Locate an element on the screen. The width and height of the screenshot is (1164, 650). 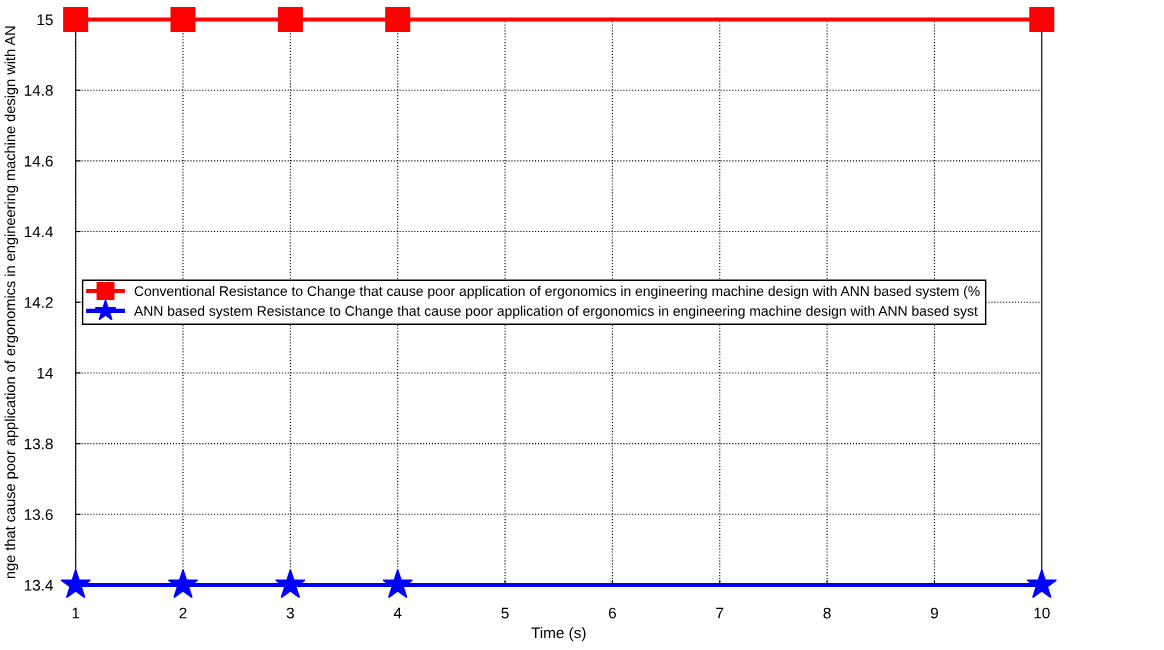
x-tick-label: 10 is located at coordinates (1042, 613).